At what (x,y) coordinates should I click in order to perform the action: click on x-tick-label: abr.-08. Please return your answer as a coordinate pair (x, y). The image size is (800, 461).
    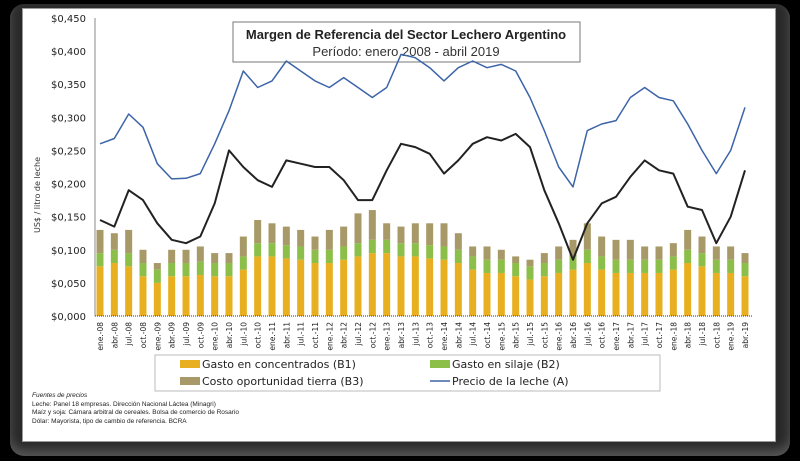
    Looking at the image, I should click on (114, 335).